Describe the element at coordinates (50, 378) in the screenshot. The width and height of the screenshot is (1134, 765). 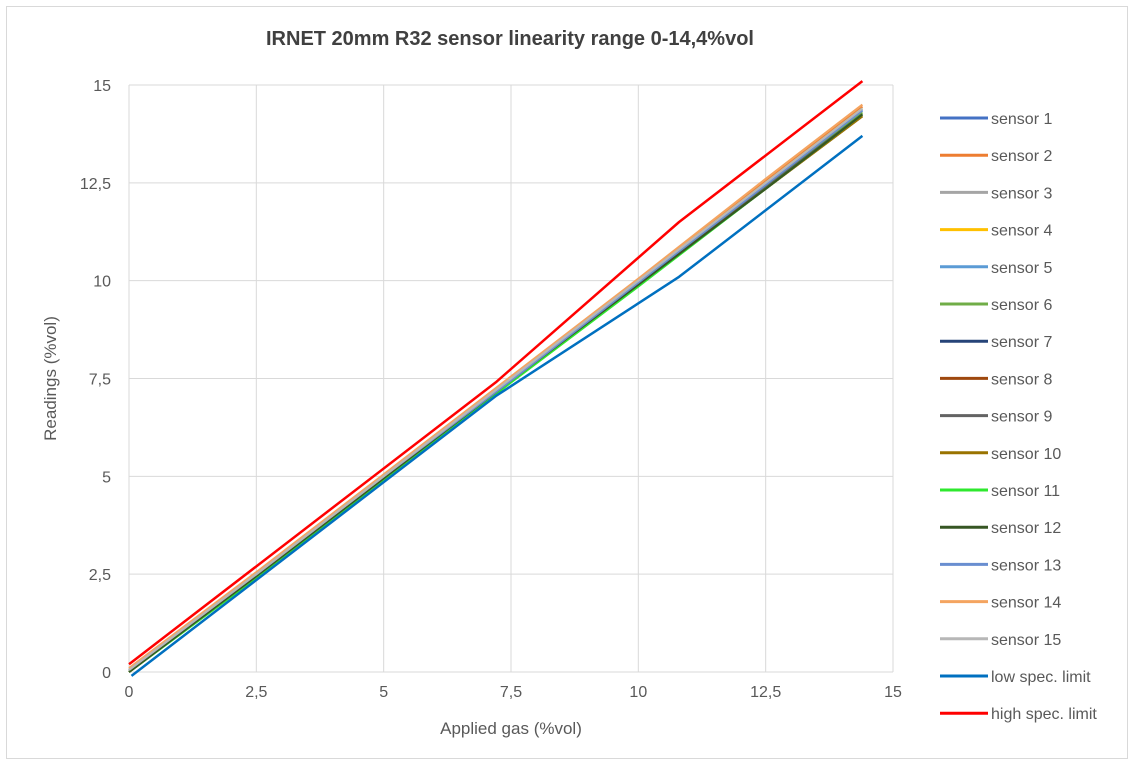
I see `y-axis-title: Readings (%vol)` at that location.